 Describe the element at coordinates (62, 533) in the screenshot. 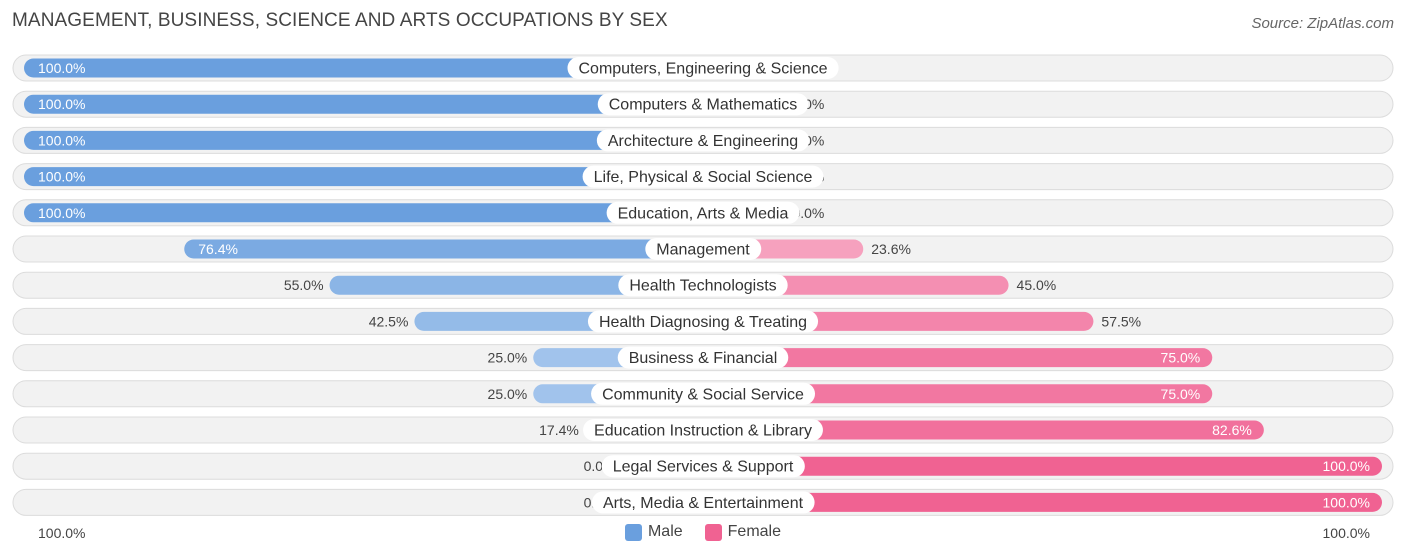

I see `axis-left-label: 100.0%` at that location.